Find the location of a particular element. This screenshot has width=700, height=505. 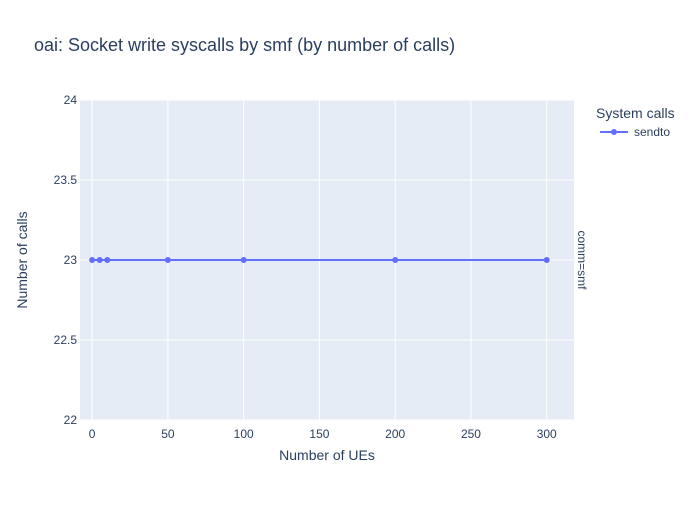

series-layer is located at coordinates (319, 260).